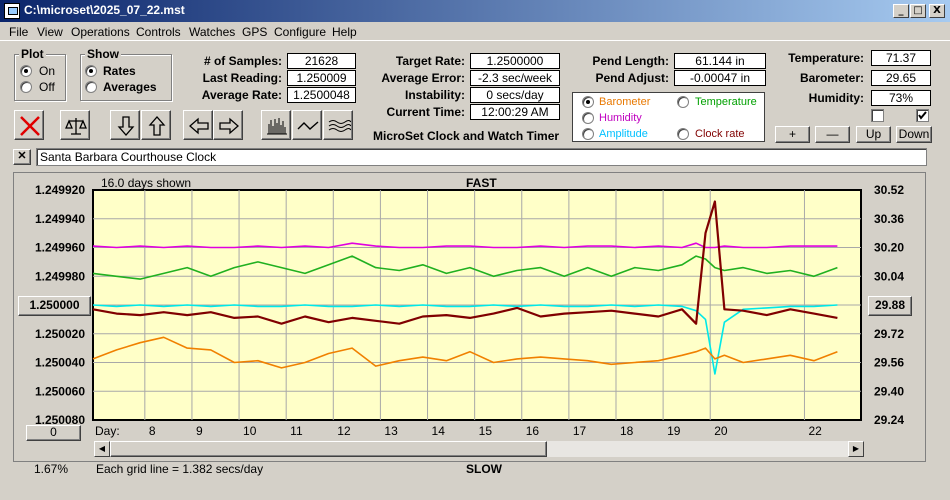 The height and width of the screenshot is (500, 950). What do you see at coordinates (119, 71) in the screenshot?
I see `show-rates-label: Rates` at bounding box center [119, 71].